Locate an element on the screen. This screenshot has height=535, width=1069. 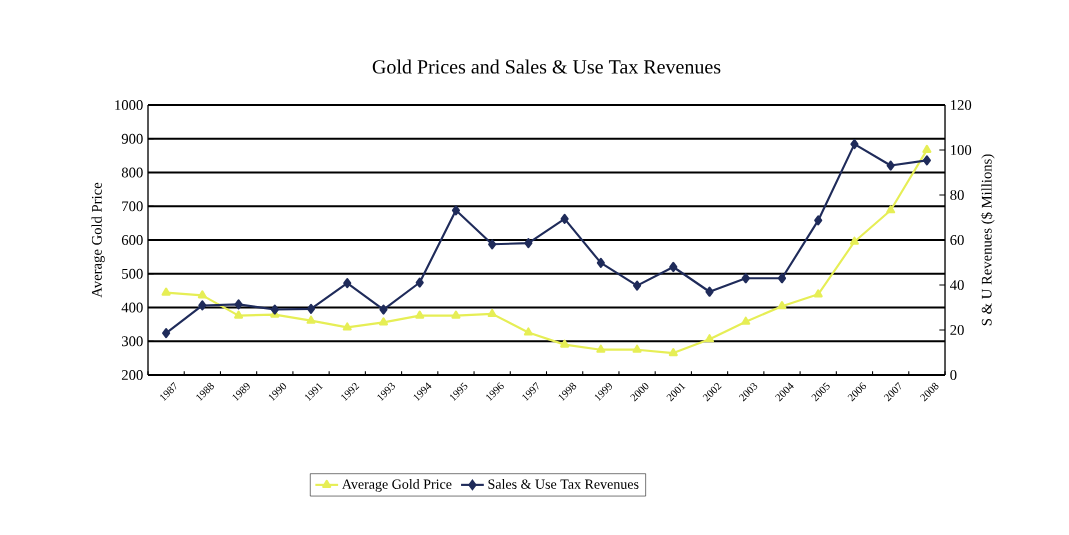
y-tick-label: 700 is located at coordinates (132, 206).